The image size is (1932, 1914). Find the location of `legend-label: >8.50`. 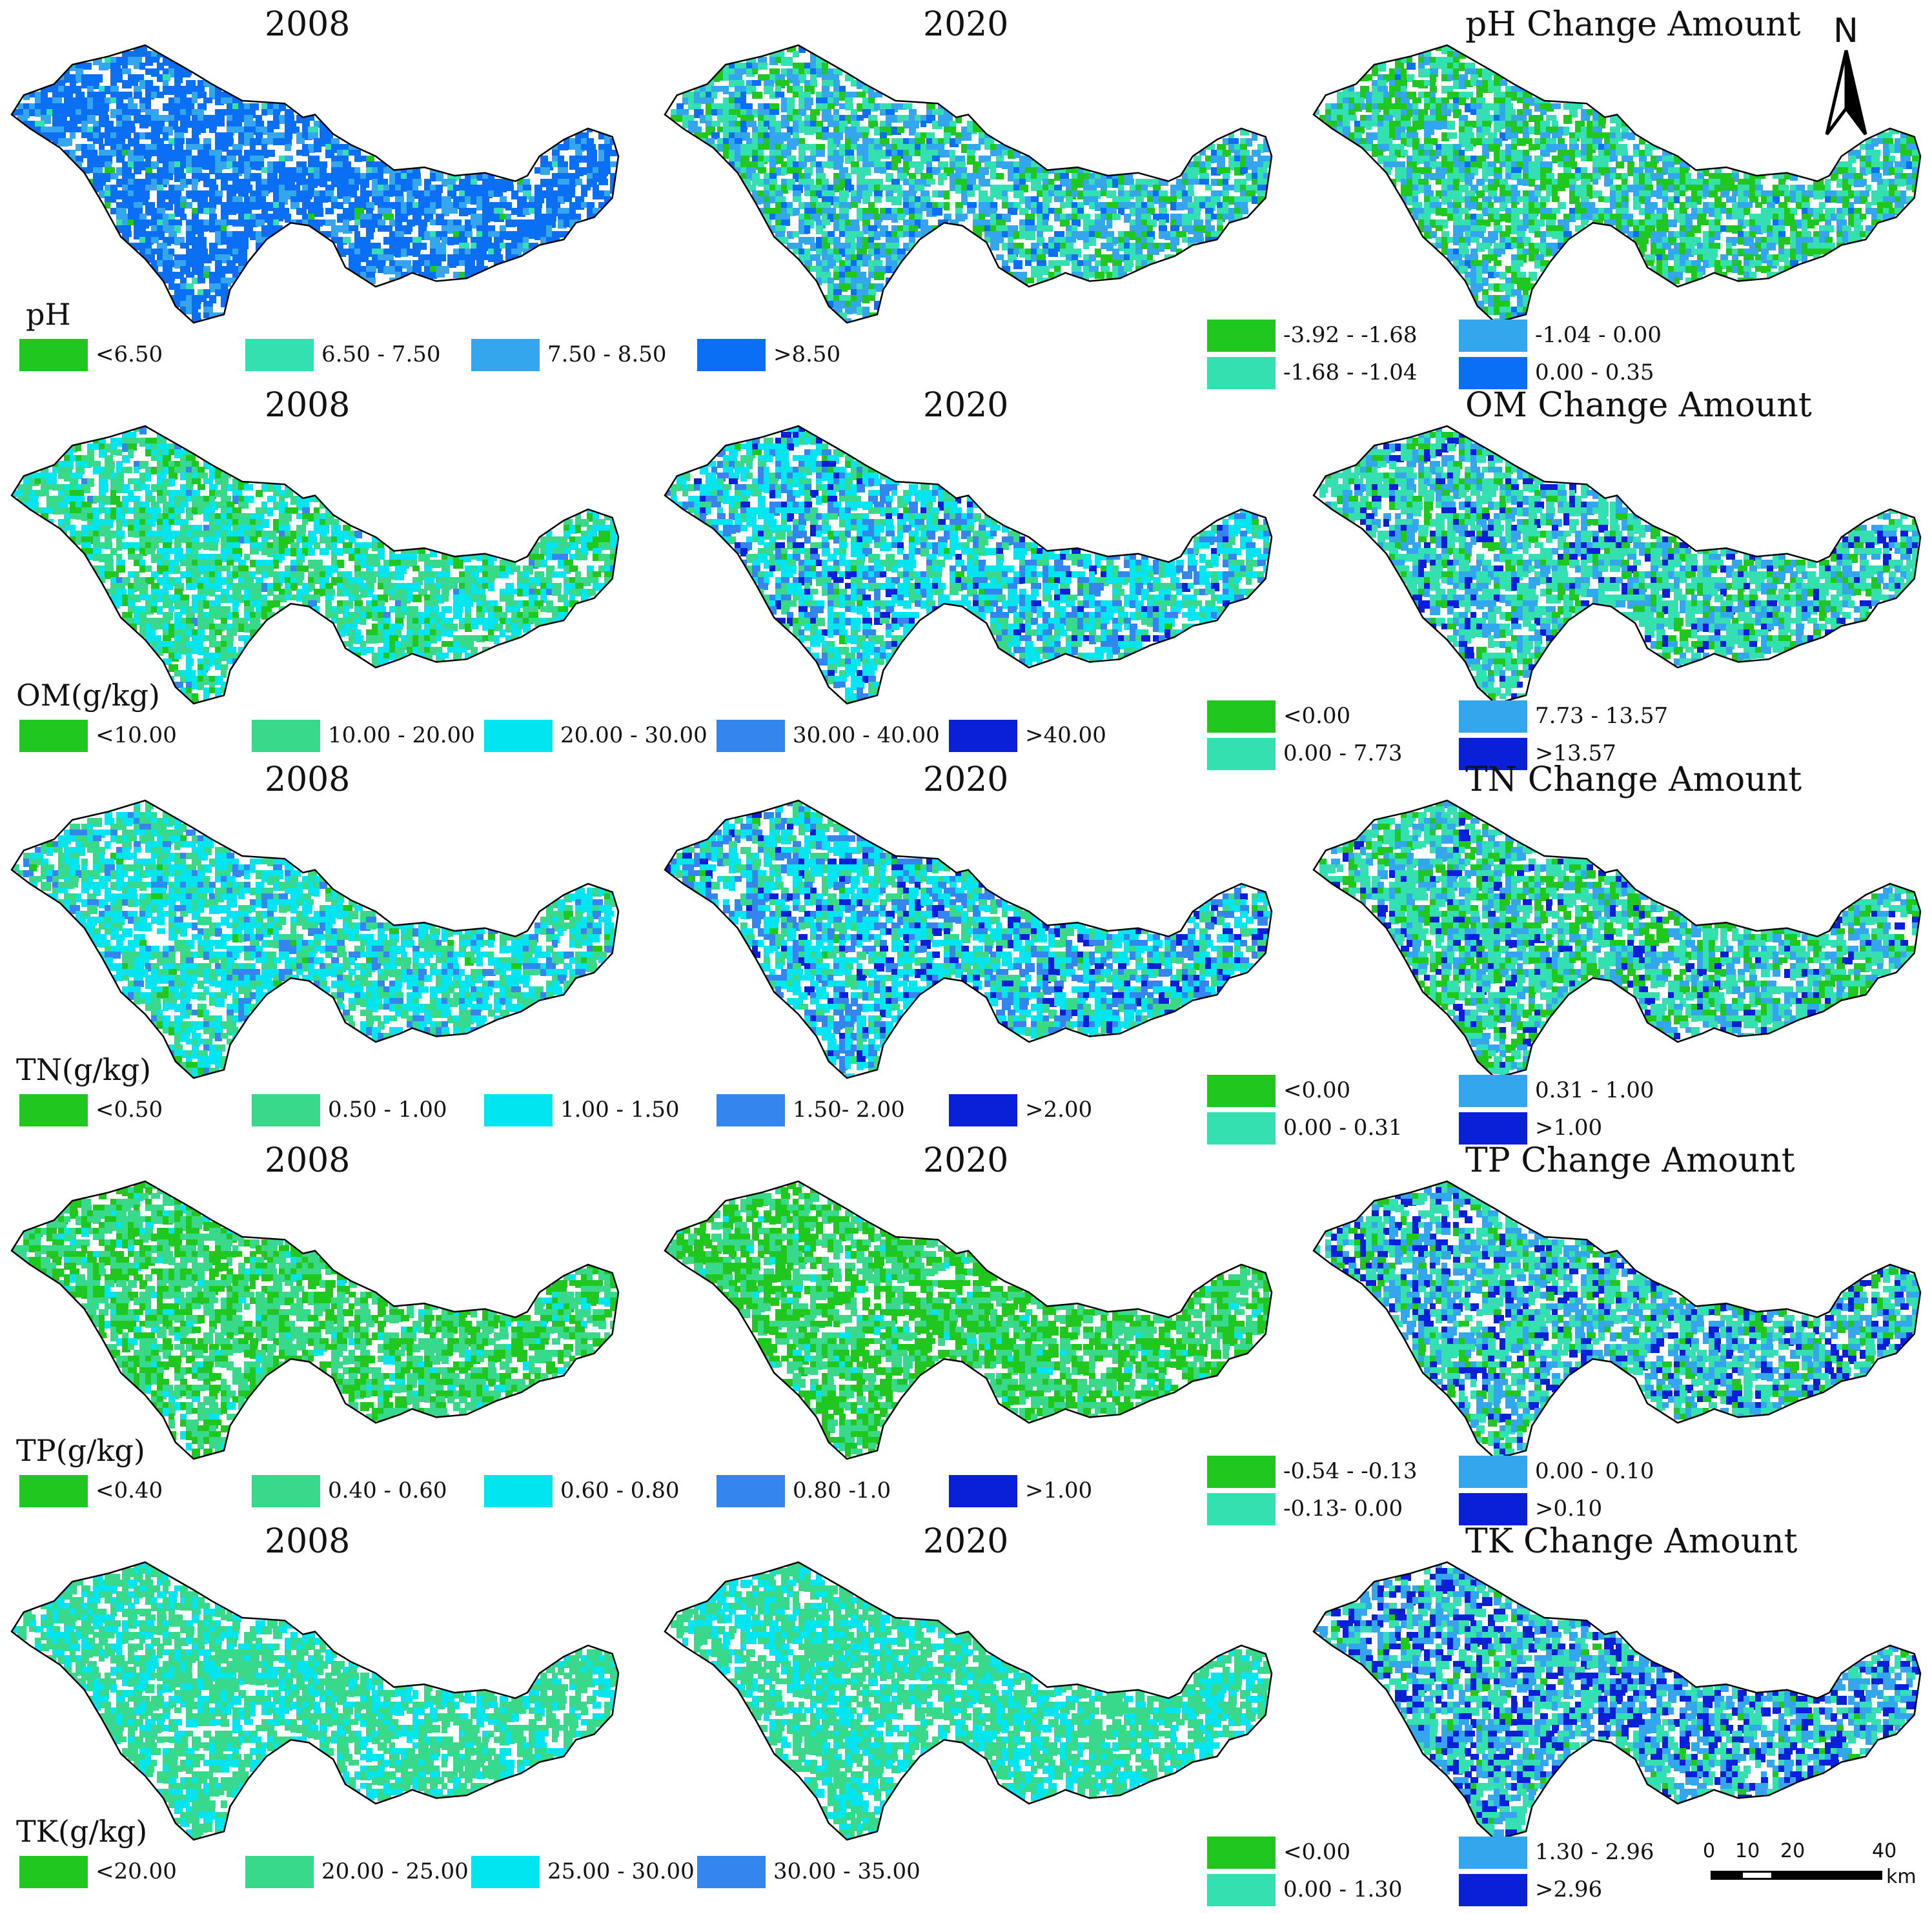

legend-label: >8.50 is located at coordinates (806, 354).